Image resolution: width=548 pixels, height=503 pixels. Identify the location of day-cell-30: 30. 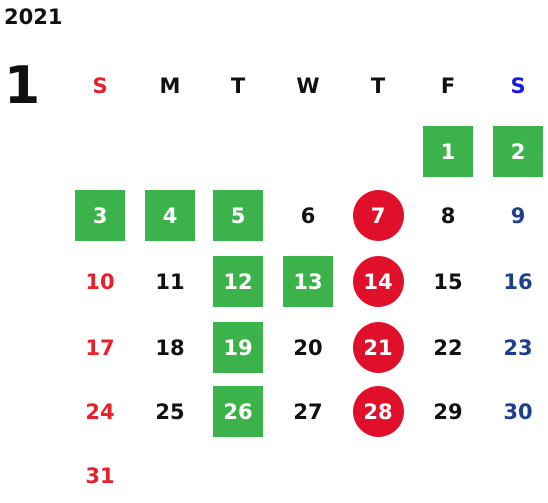
(517, 412).